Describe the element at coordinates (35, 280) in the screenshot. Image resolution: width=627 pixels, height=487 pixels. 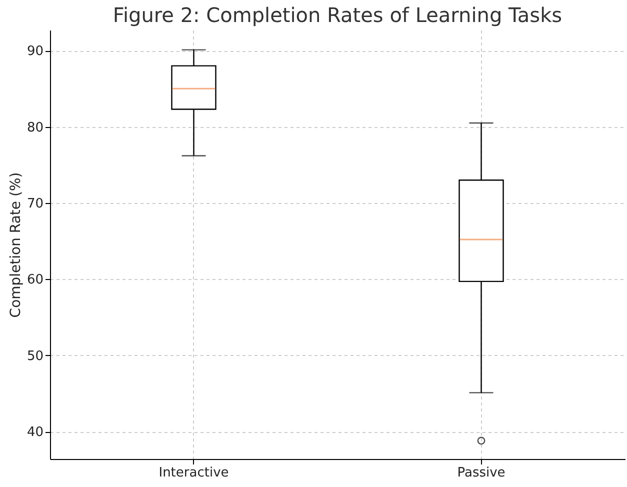
I see `y-tick-label: 60` at that location.